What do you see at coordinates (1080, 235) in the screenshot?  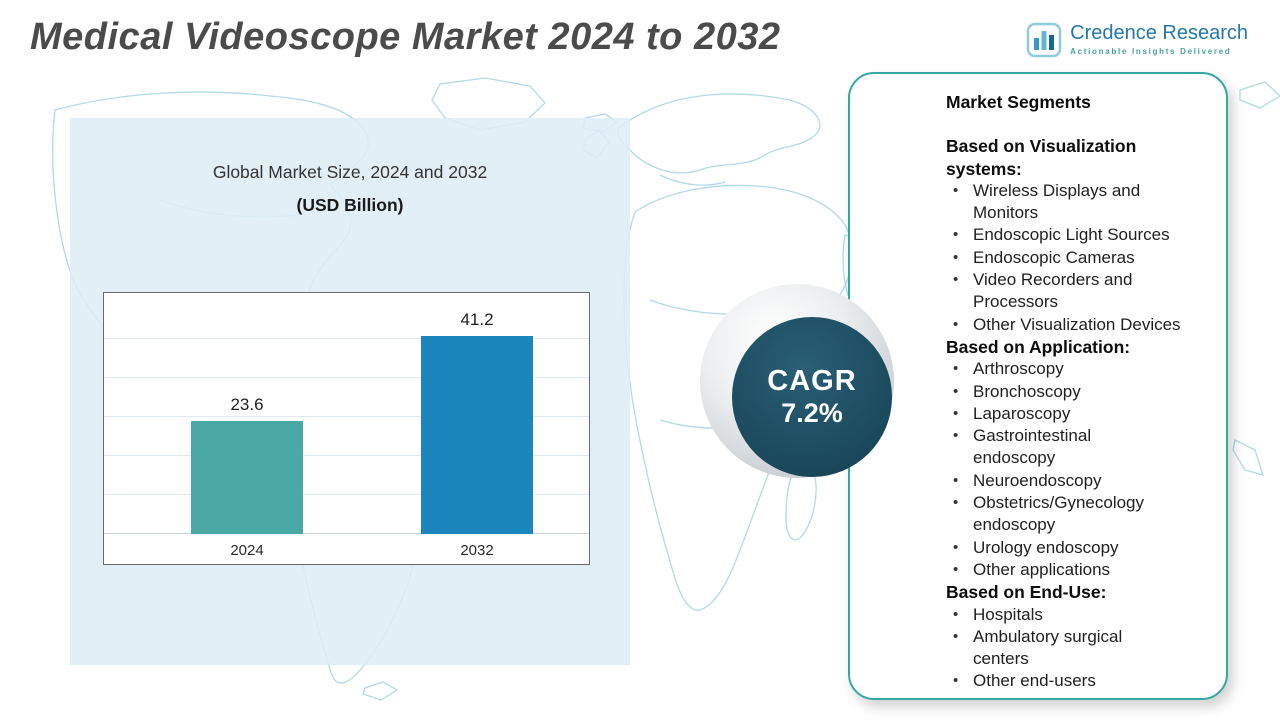 I see `segment-item: Endoscopic Light Sources` at bounding box center [1080, 235].